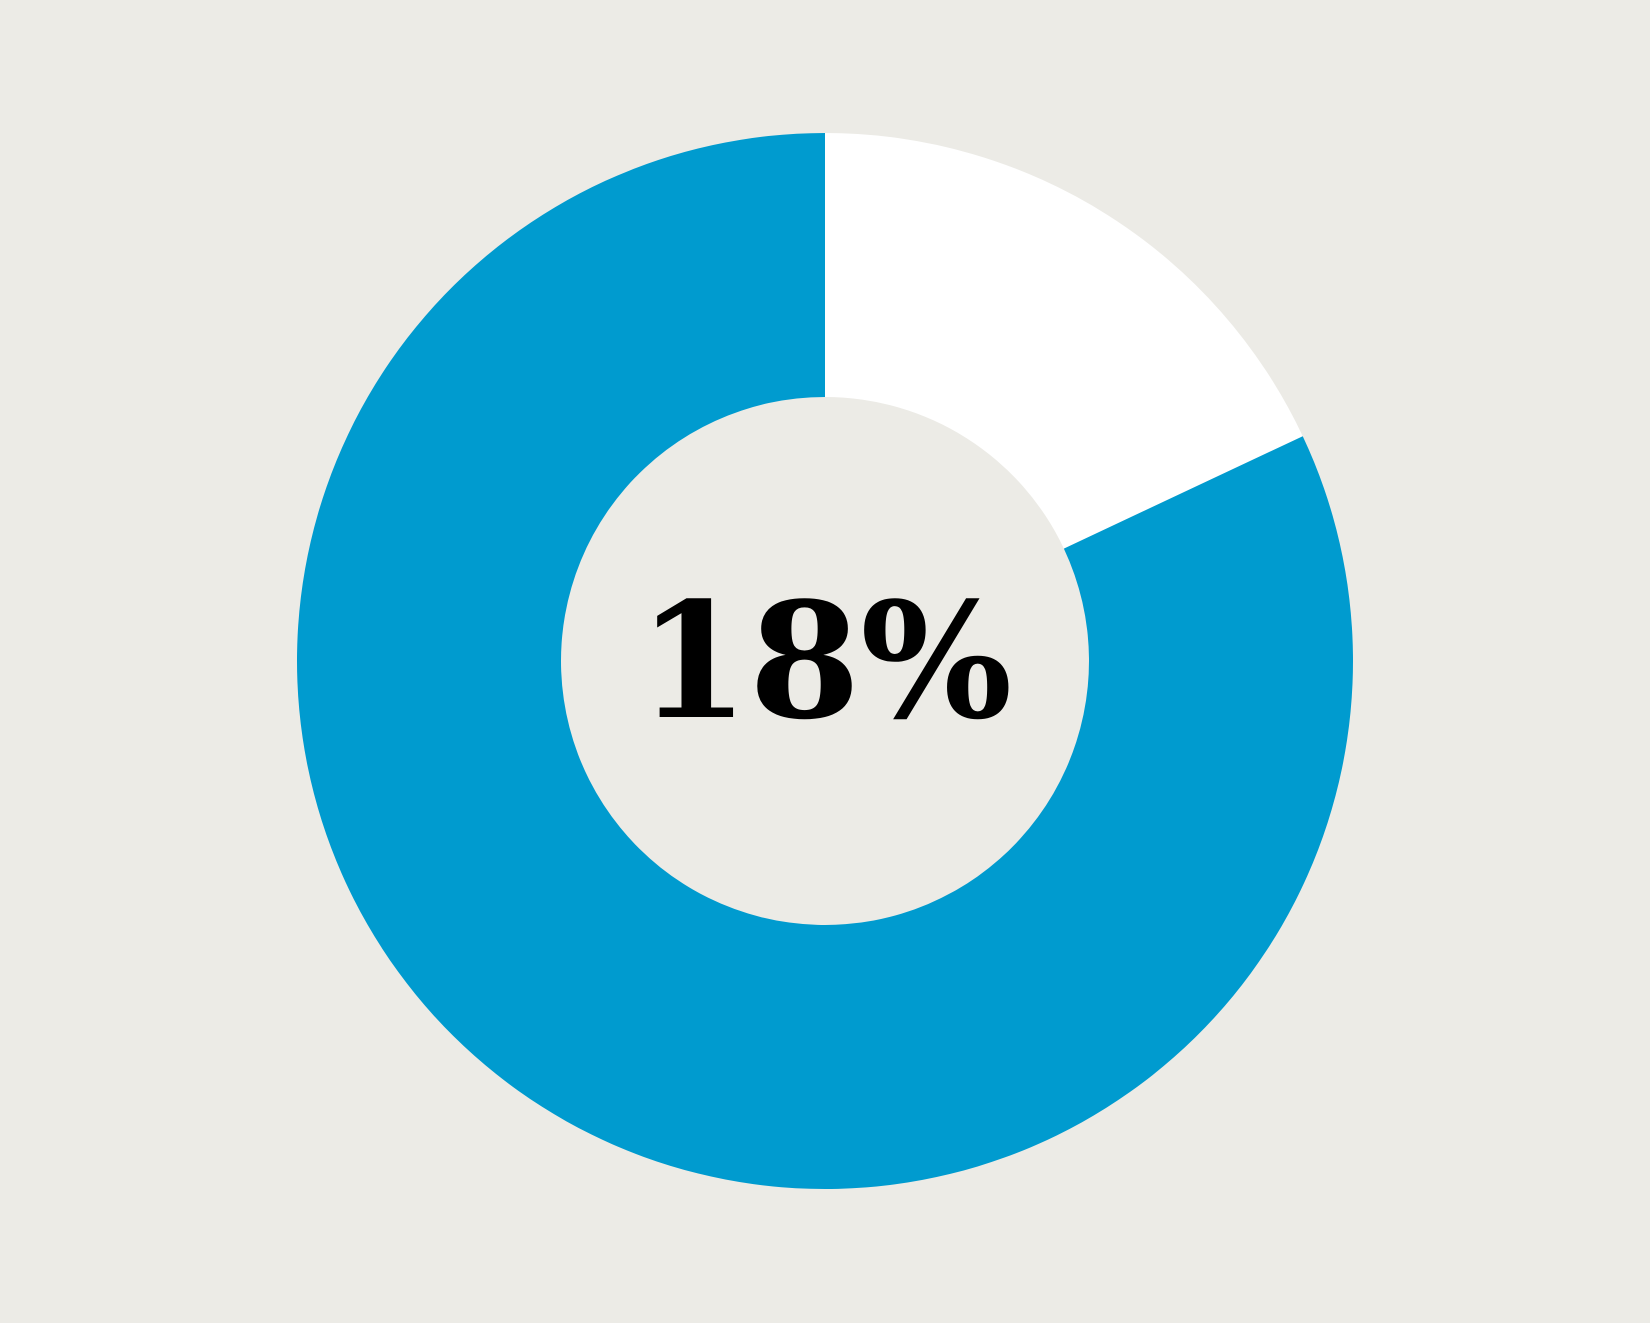  I want to click on center-percentage-label: 18%, so click(825, 661).